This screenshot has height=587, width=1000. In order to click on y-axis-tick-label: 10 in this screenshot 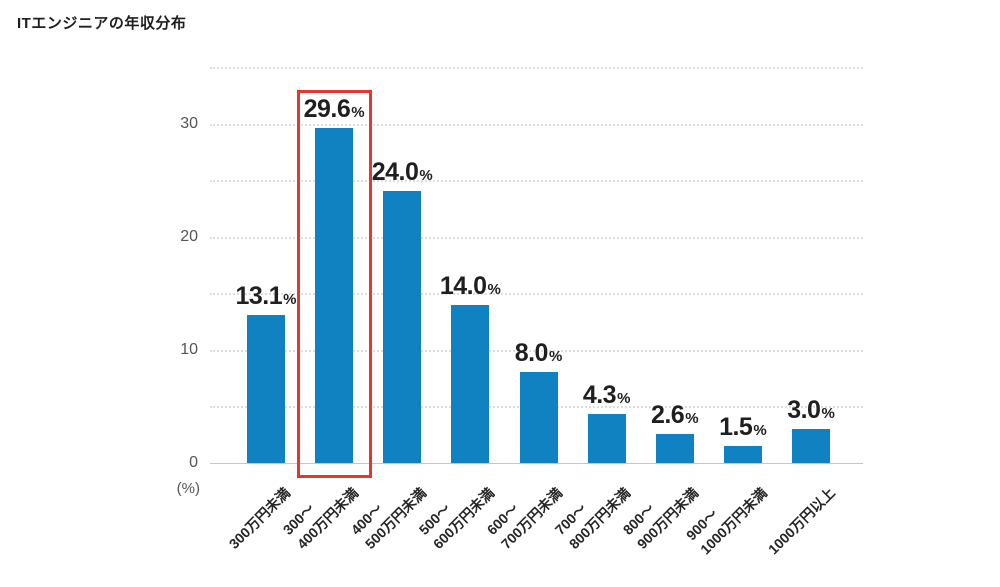, I will do `click(189, 349)`.